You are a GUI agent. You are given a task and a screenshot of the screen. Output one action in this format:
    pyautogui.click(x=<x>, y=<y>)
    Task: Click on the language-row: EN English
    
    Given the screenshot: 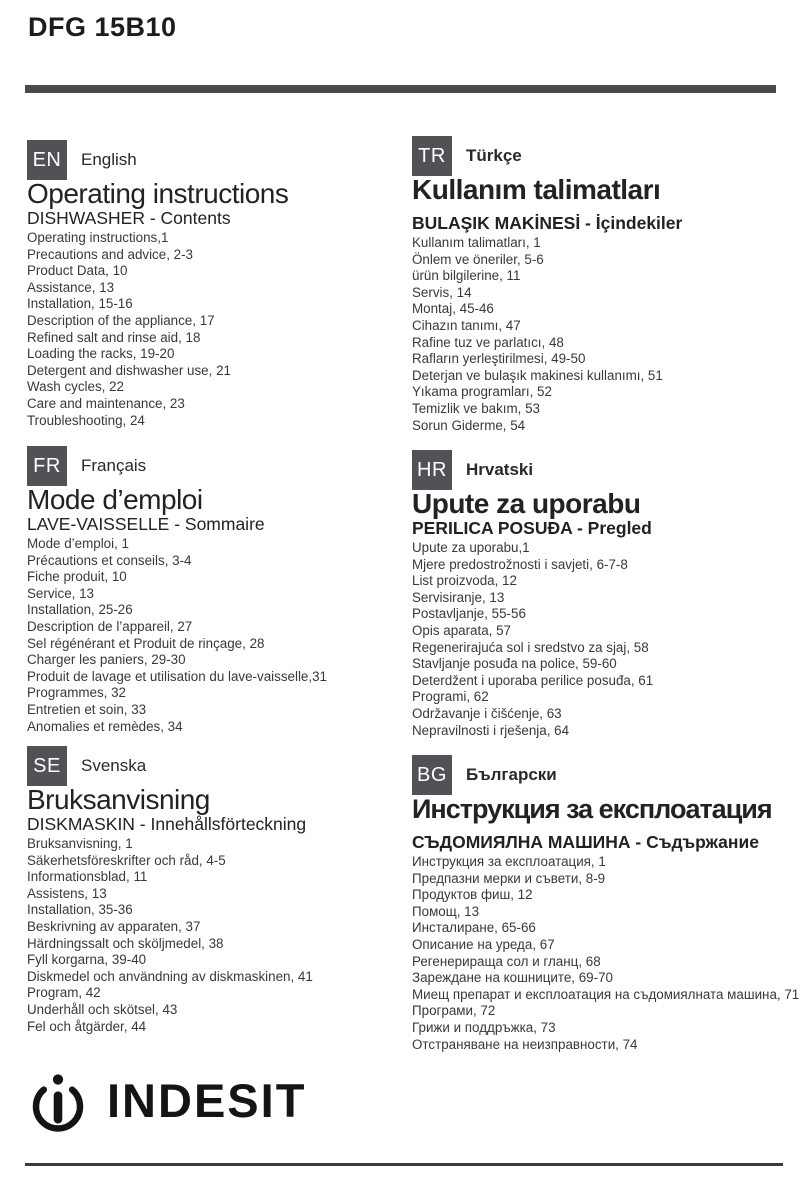 What is the action you would take?
    pyautogui.click(x=214, y=160)
    